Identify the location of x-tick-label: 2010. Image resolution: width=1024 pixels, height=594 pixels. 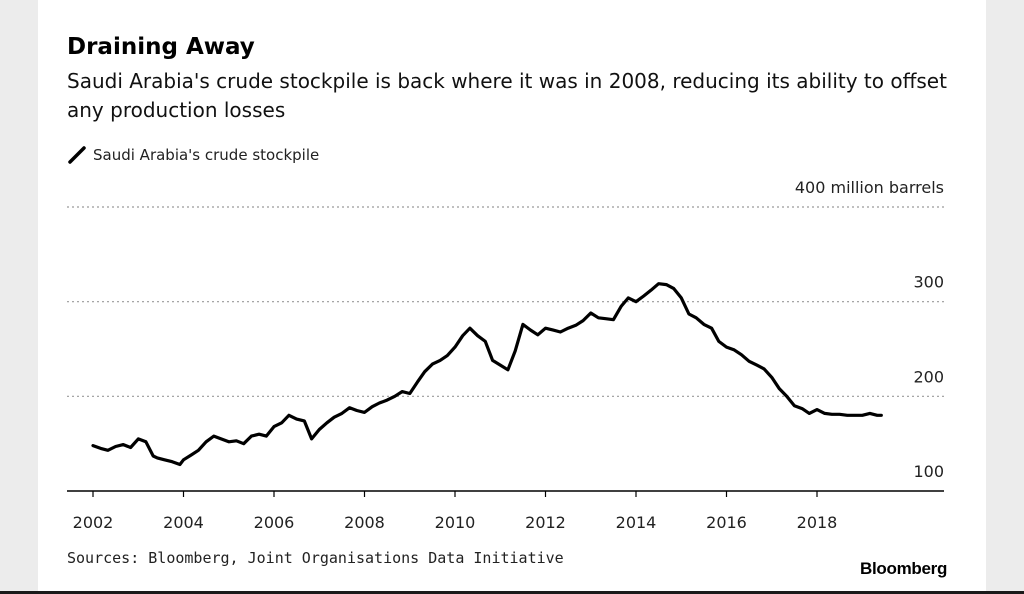
(455, 522).